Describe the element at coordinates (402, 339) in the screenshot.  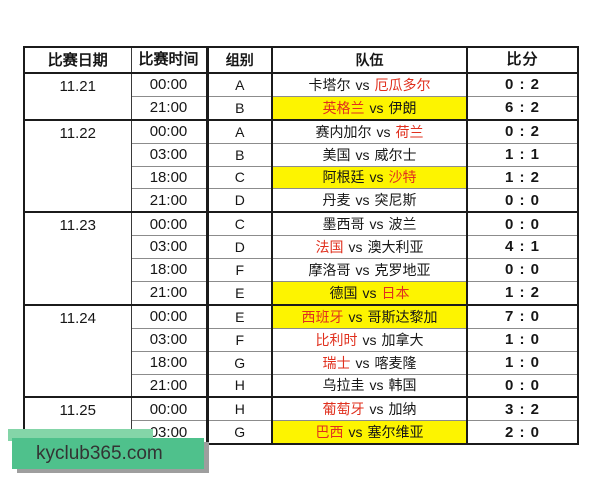
I see `away-team: 加拿大` at that location.